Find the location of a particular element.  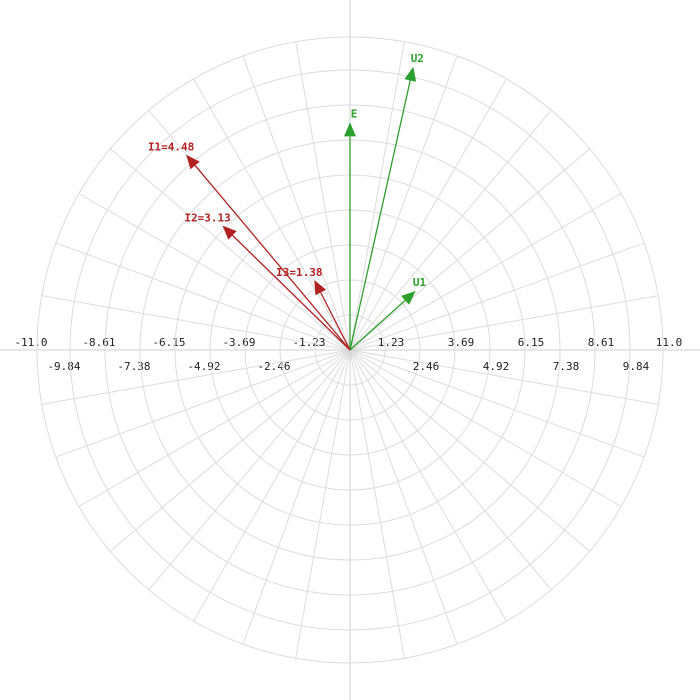

tick-label: -2.46 is located at coordinates (273, 366).